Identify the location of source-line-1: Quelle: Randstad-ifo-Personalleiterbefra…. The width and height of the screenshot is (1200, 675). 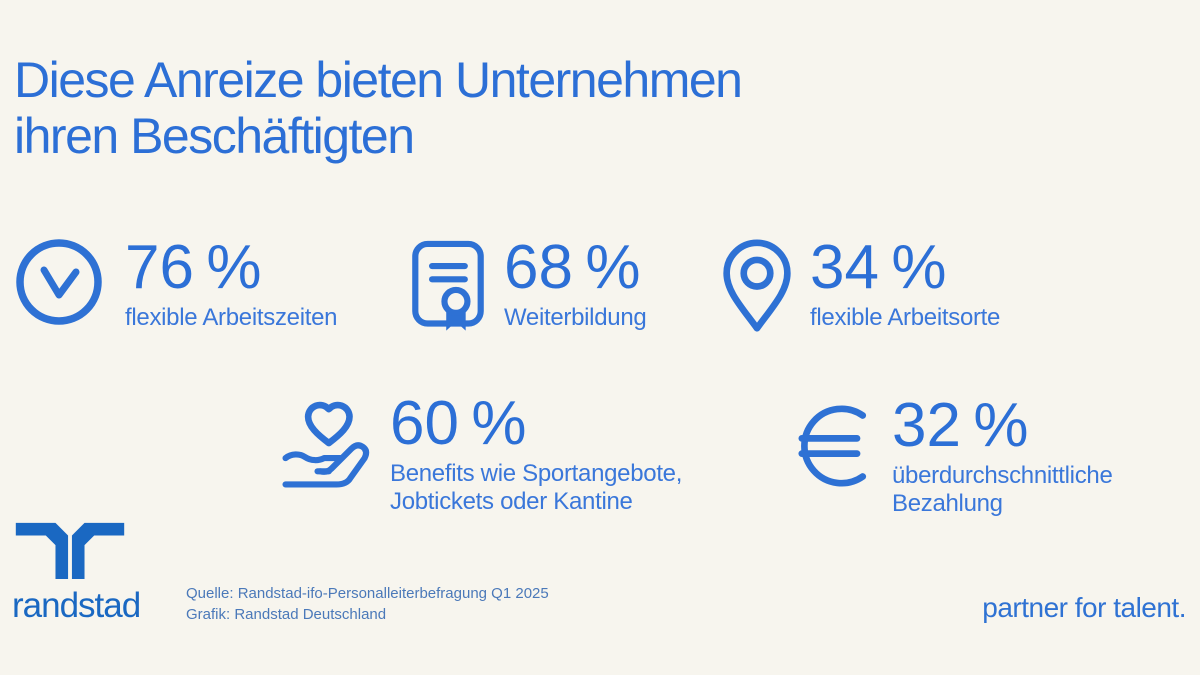
(367, 593).